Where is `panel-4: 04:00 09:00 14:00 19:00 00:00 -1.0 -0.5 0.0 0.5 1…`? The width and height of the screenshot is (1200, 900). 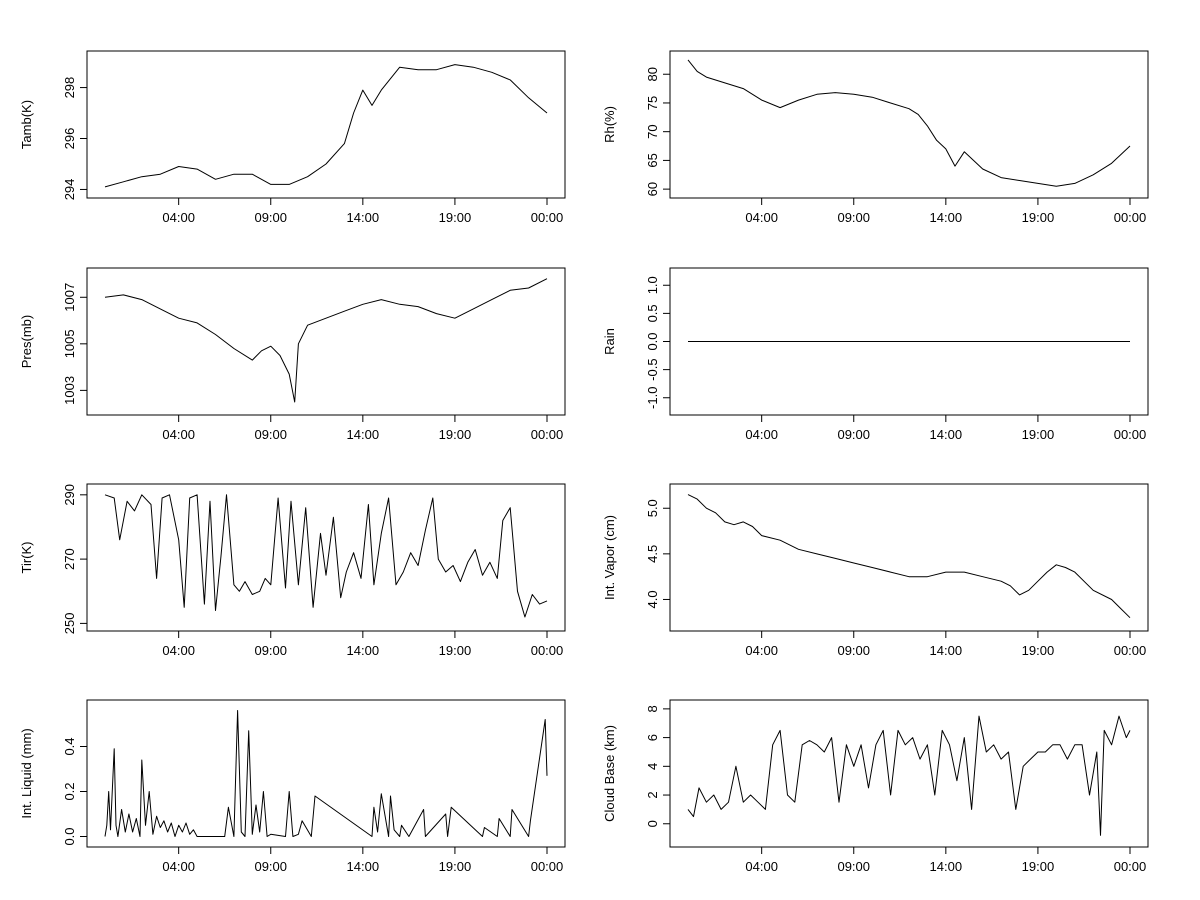
panel-4: 04:00 09:00 14:00 19:00 00:00 -1.0 -0.5 0.0 0.5 1… is located at coordinates (875, 354).